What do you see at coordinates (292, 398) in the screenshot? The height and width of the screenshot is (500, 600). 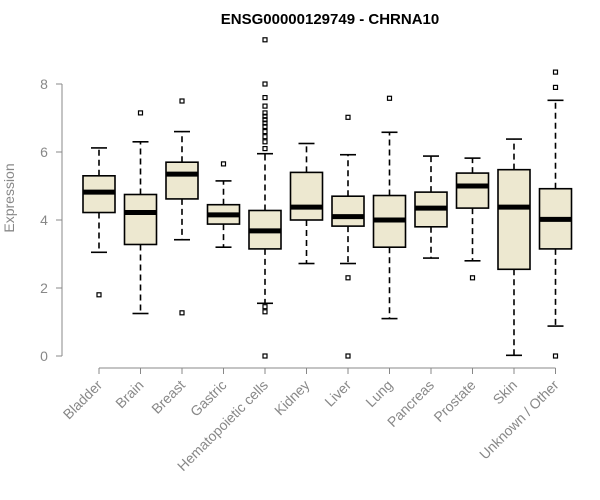 I see `x-tick-label: Kidney` at bounding box center [292, 398].